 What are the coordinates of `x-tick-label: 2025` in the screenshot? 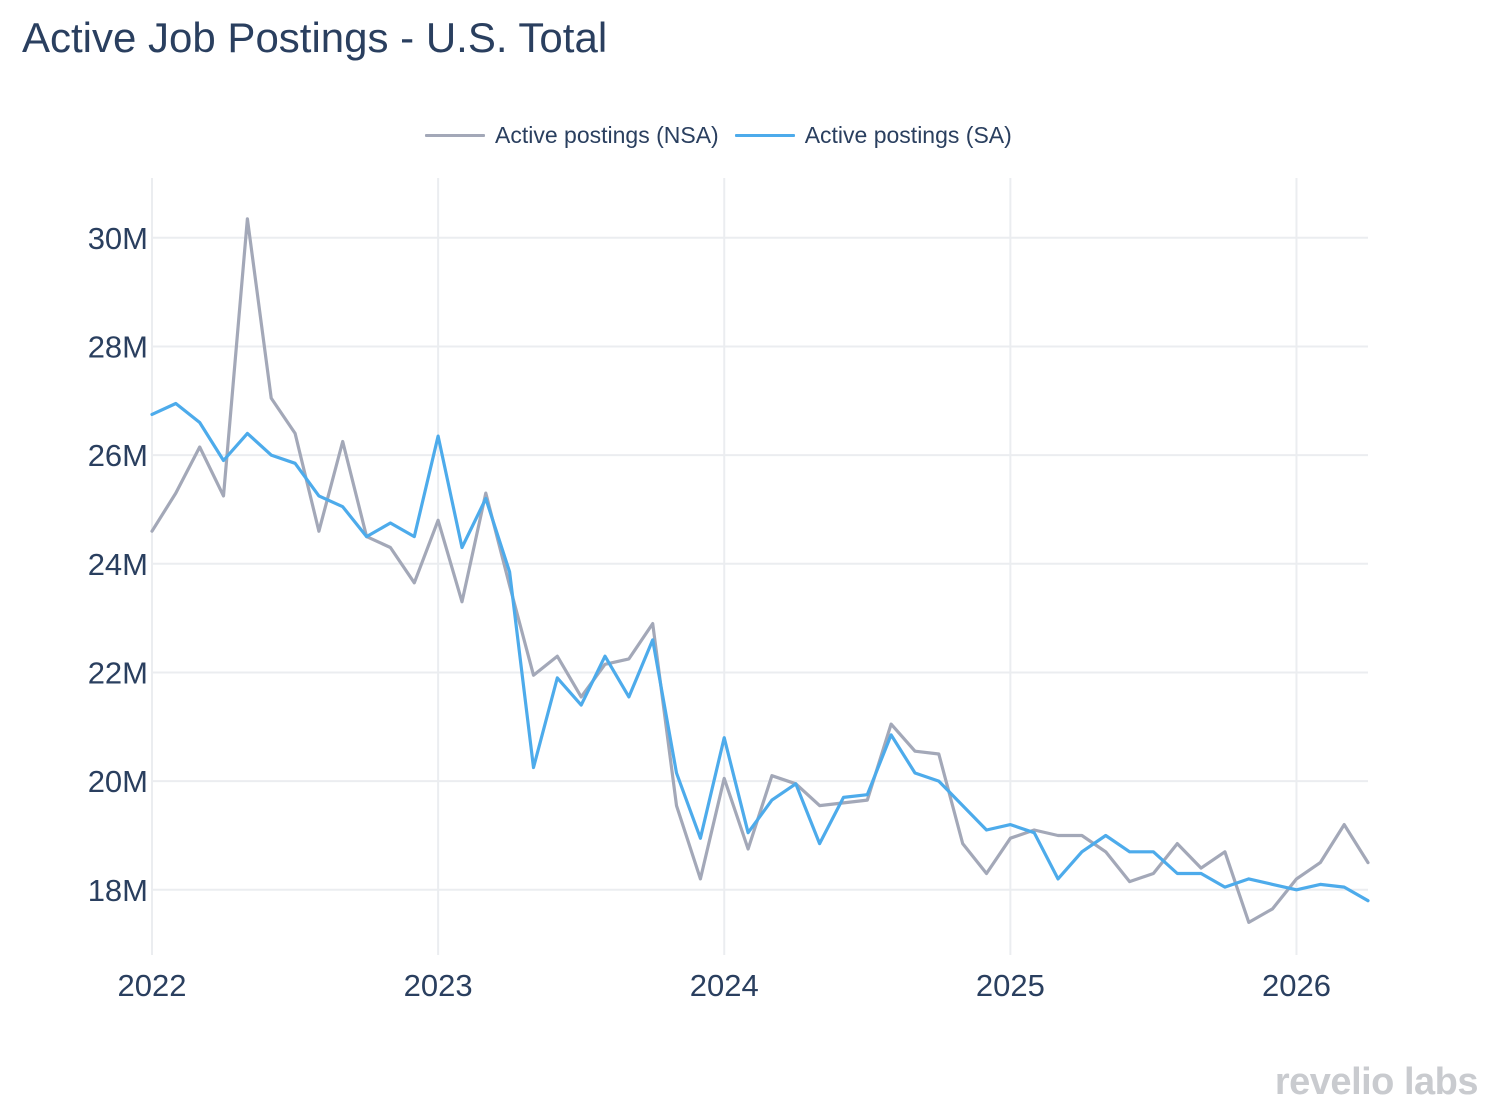 It's located at (1010, 985).